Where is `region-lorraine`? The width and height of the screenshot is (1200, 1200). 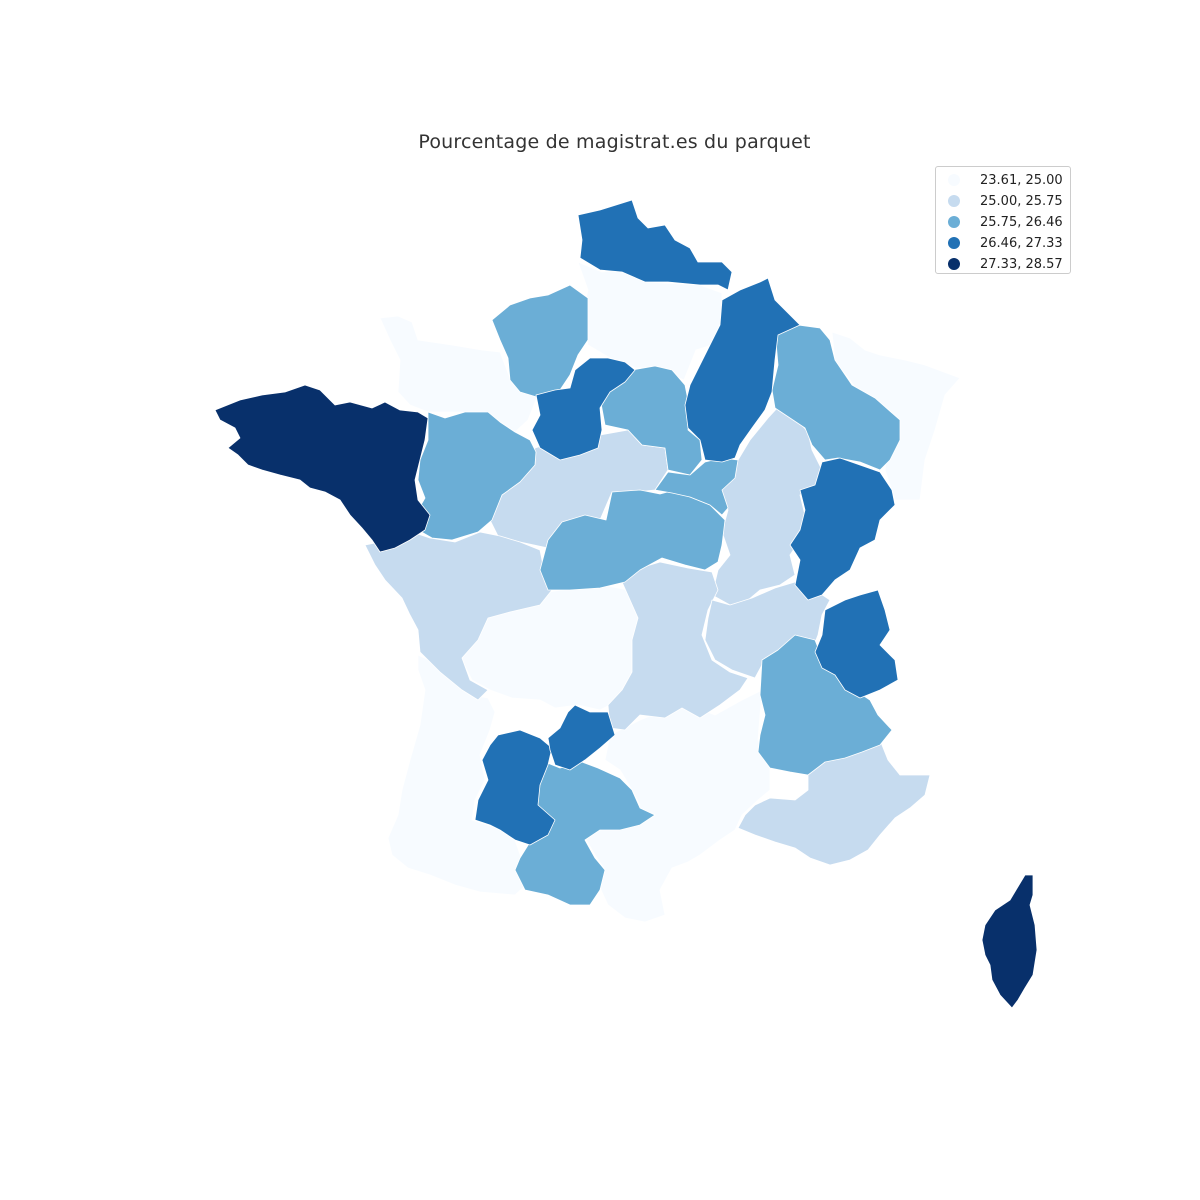 region-lorraine is located at coordinates (836, 397).